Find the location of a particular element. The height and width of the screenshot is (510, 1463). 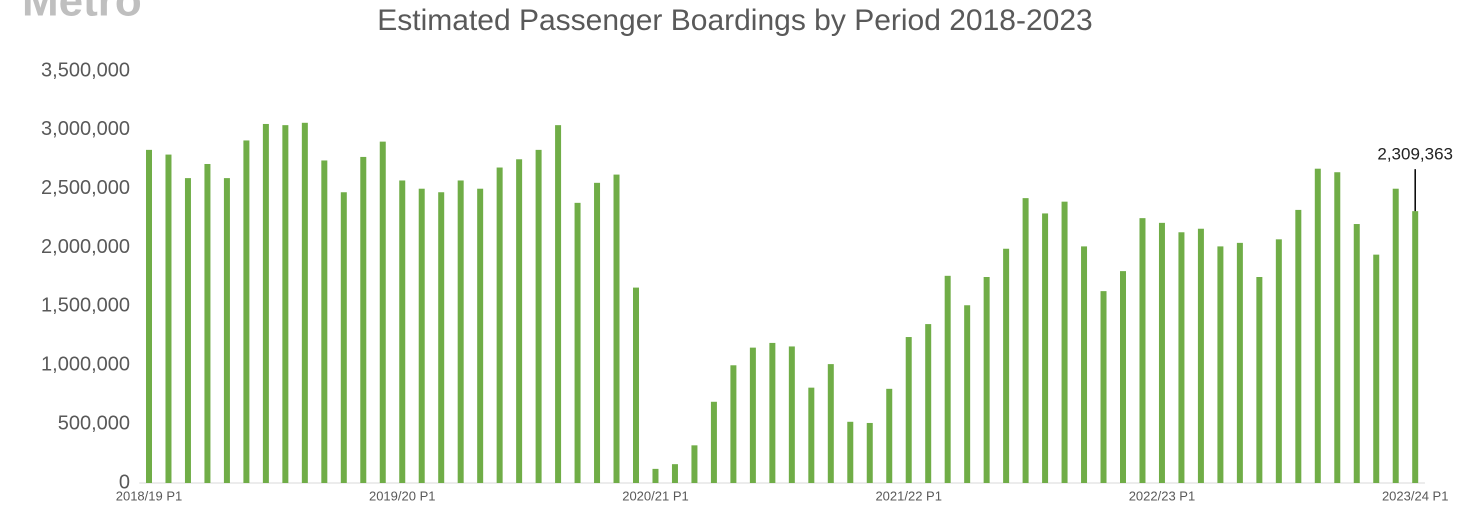

y-tick-label: 0 is located at coordinates (124, 482).